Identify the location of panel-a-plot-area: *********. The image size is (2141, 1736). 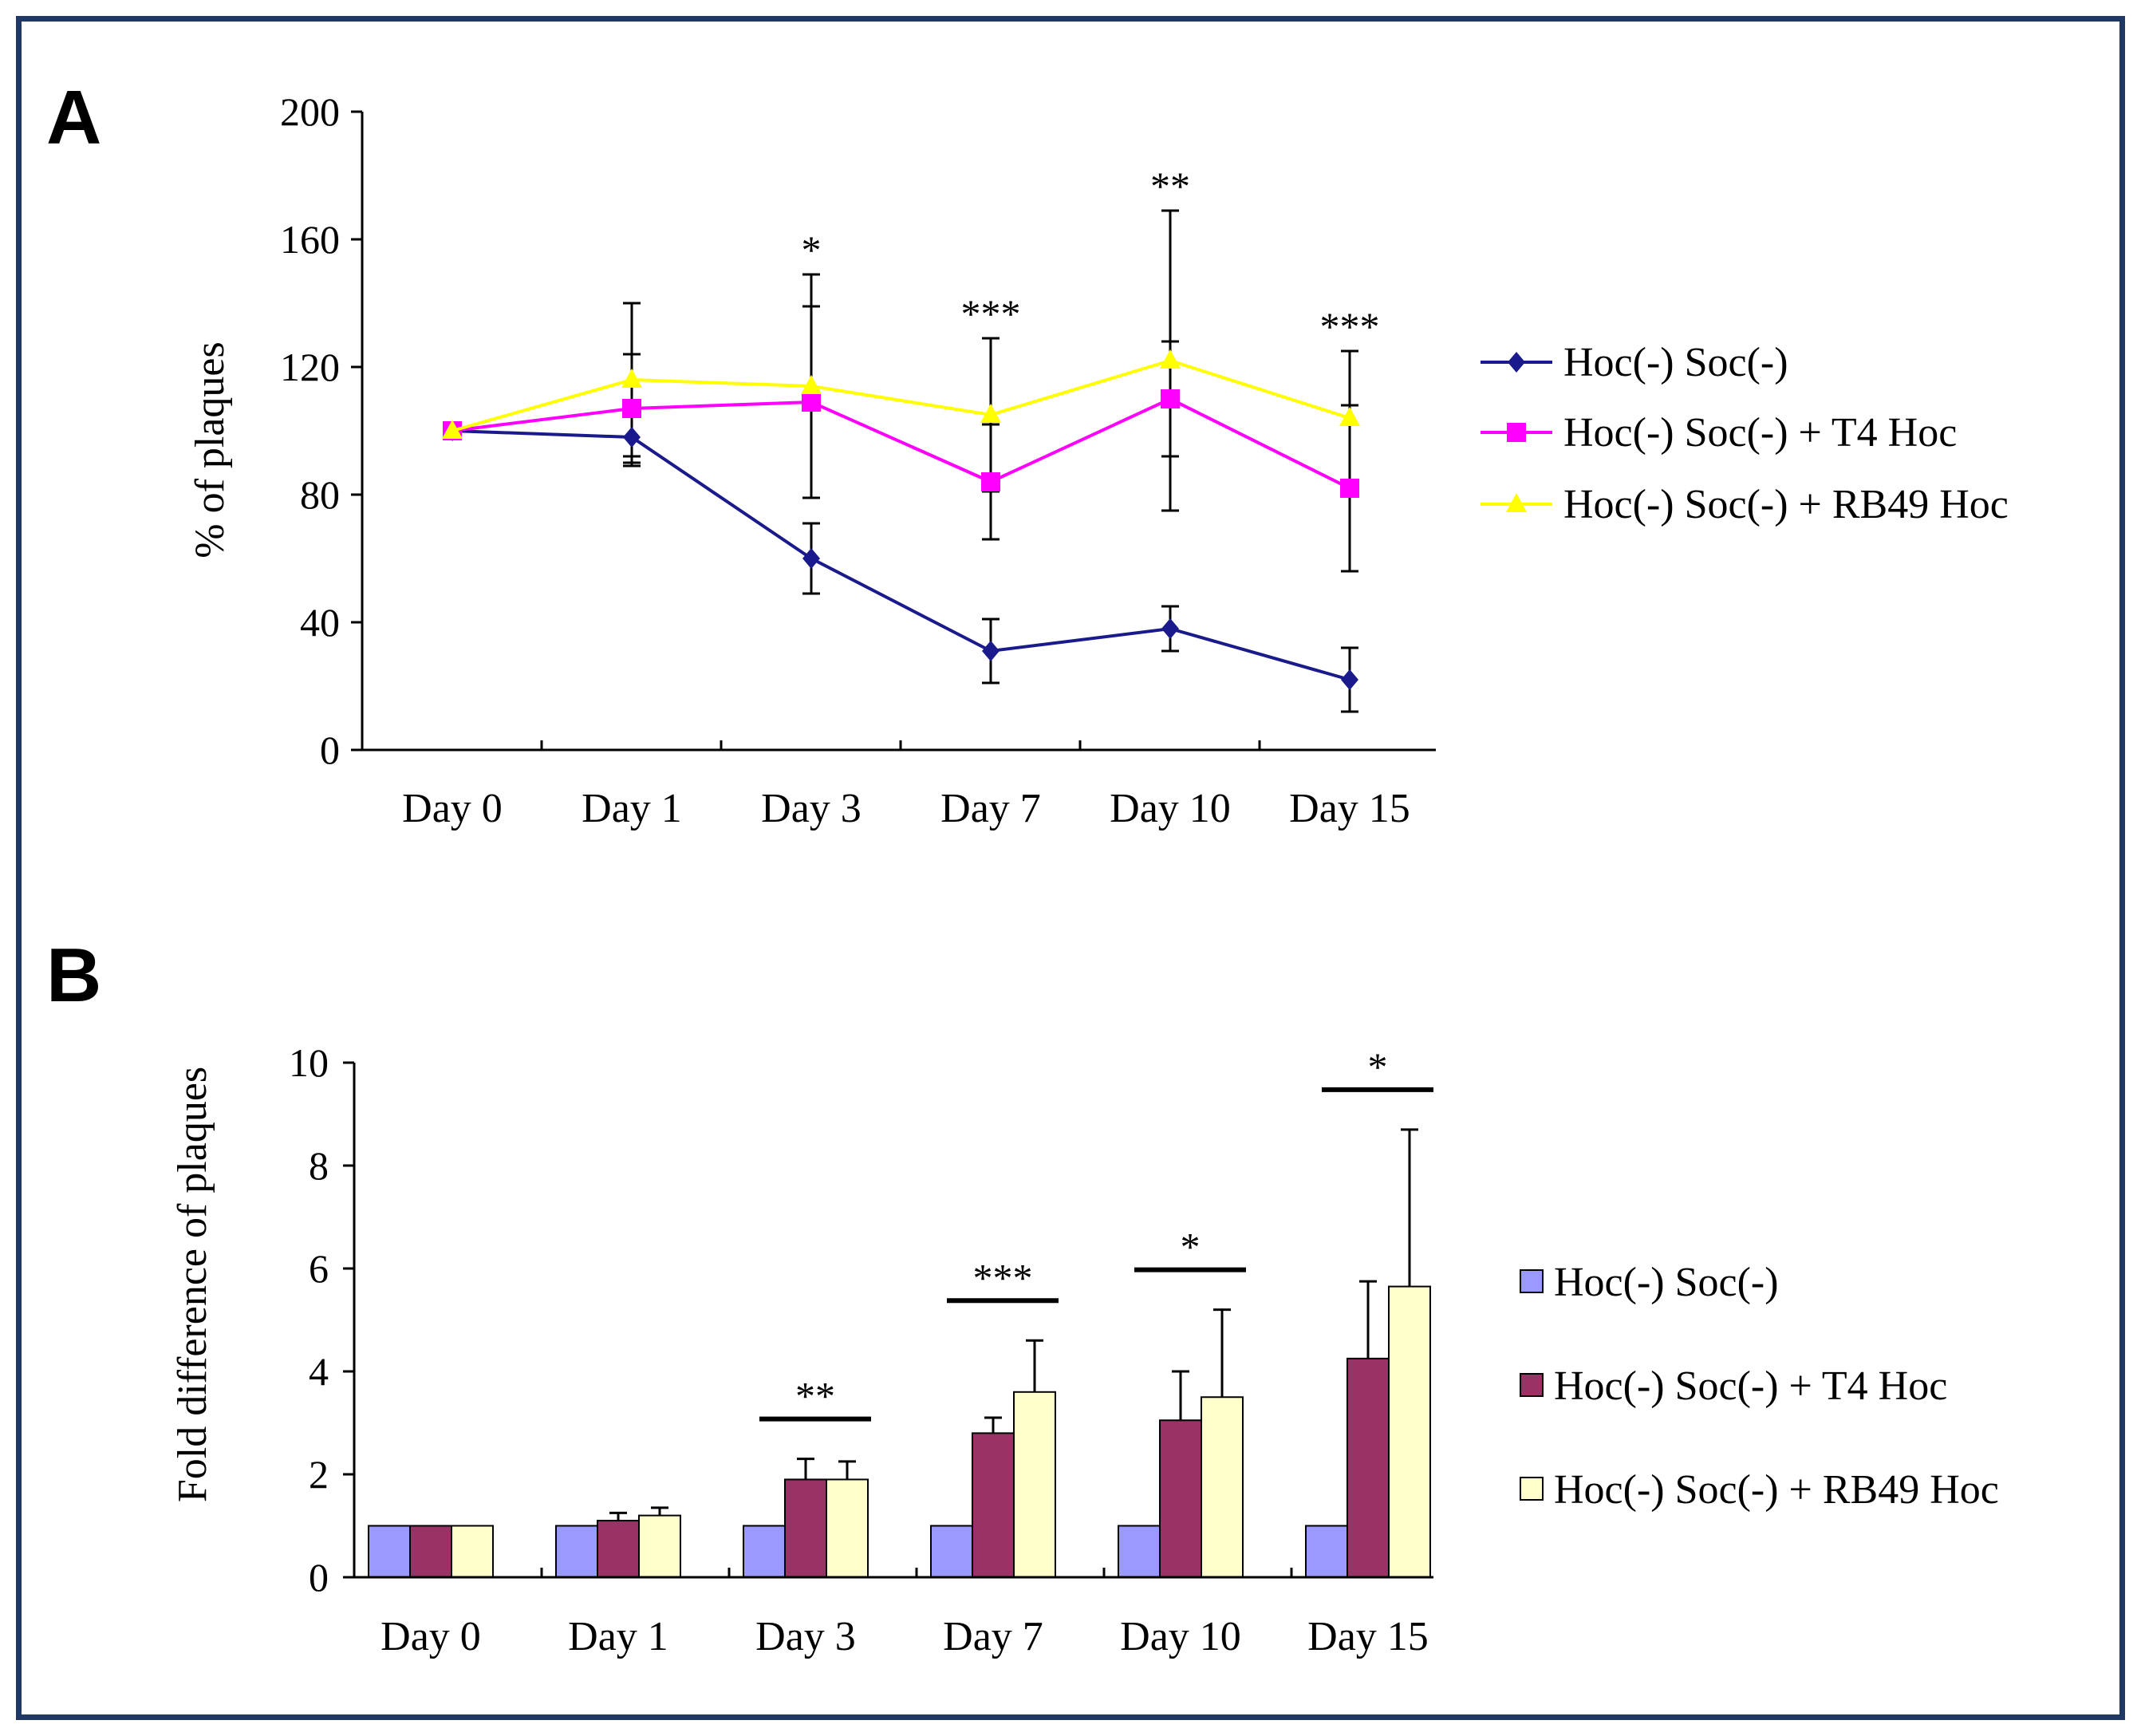
(911, 438).